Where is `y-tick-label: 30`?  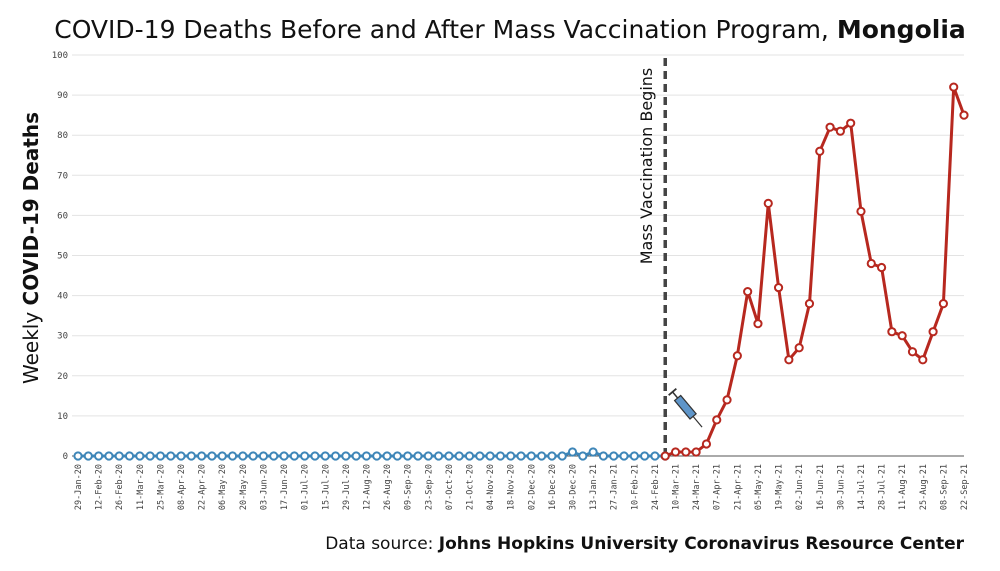
y-tick-label: 30 is located at coordinates (62, 337).